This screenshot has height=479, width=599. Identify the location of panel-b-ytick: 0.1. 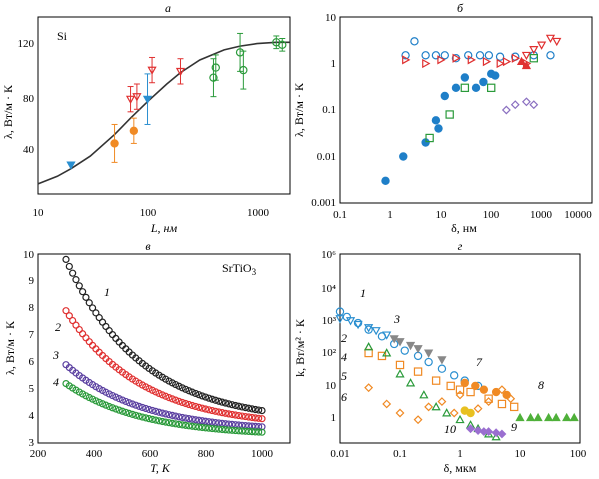
(329, 110).